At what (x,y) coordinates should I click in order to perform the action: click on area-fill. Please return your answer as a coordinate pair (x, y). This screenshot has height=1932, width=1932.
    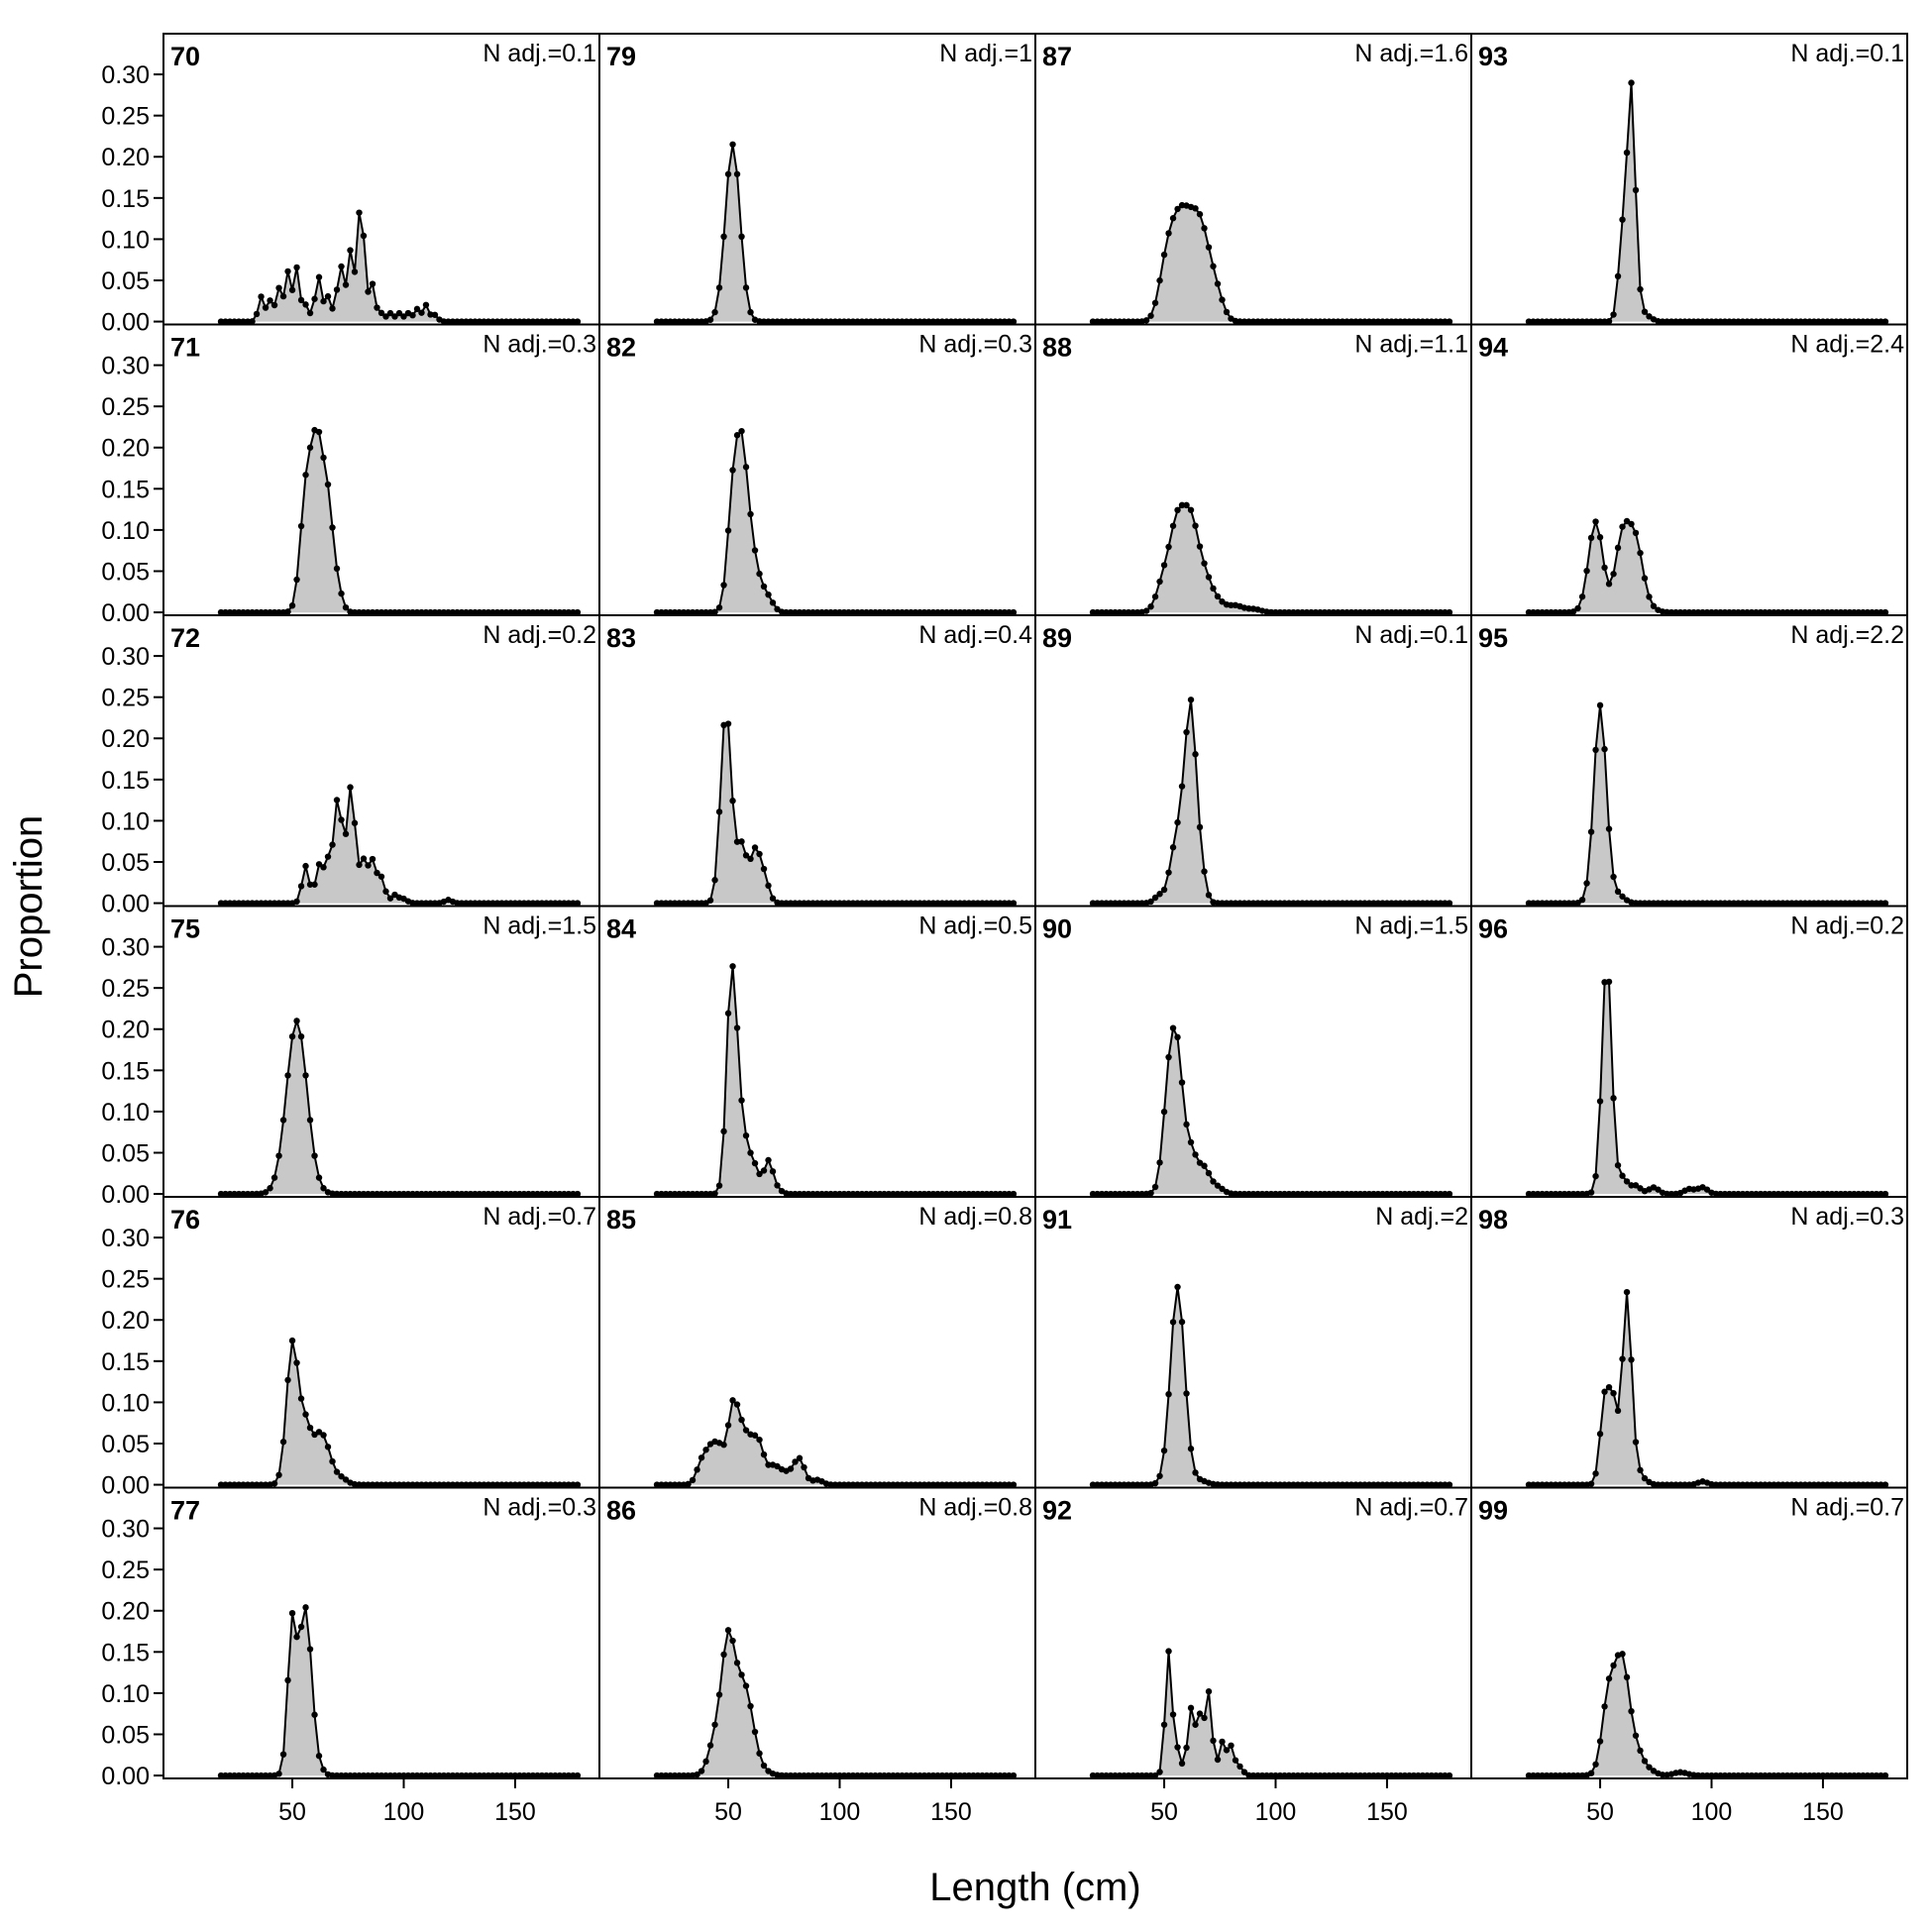
    Looking at the image, I should click on (1707, 1088).